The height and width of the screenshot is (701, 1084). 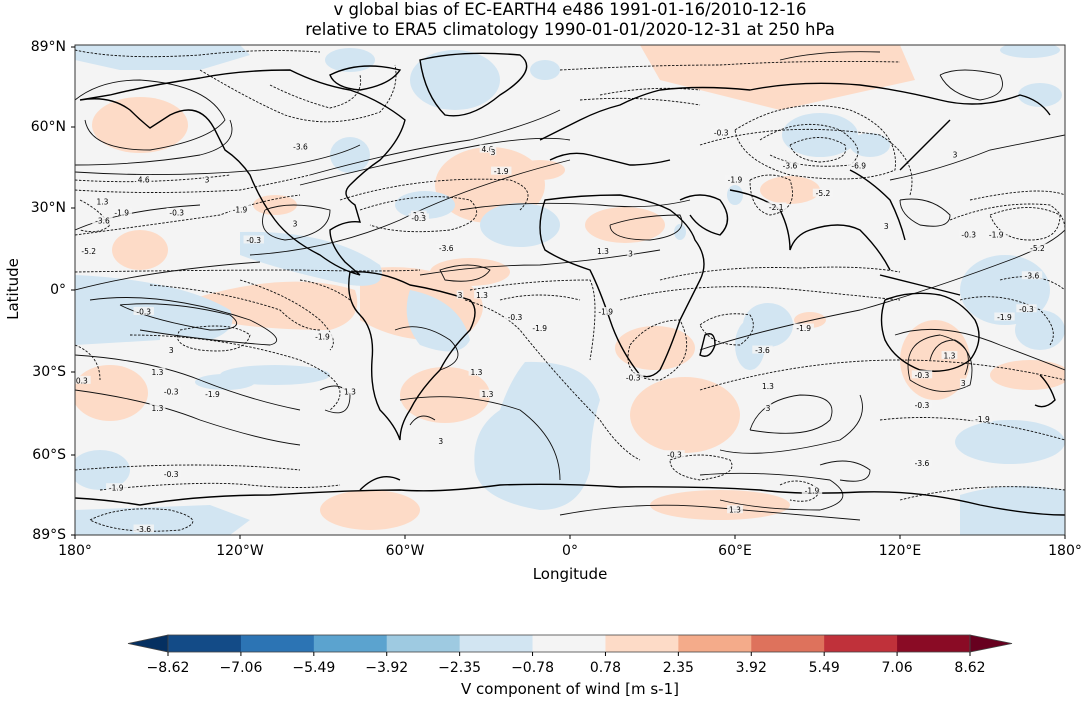 What do you see at coordinates (570, 551) in the screenshot?
I see `xtick-label: 0°` at bounding box center [570, 551].